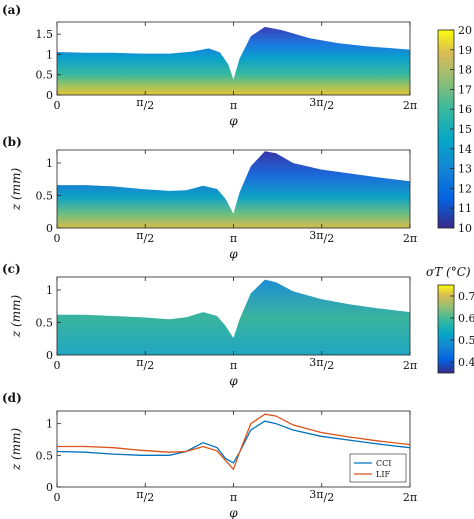  I want to click on colorbar-tick-label: 10, so click(465, 228).